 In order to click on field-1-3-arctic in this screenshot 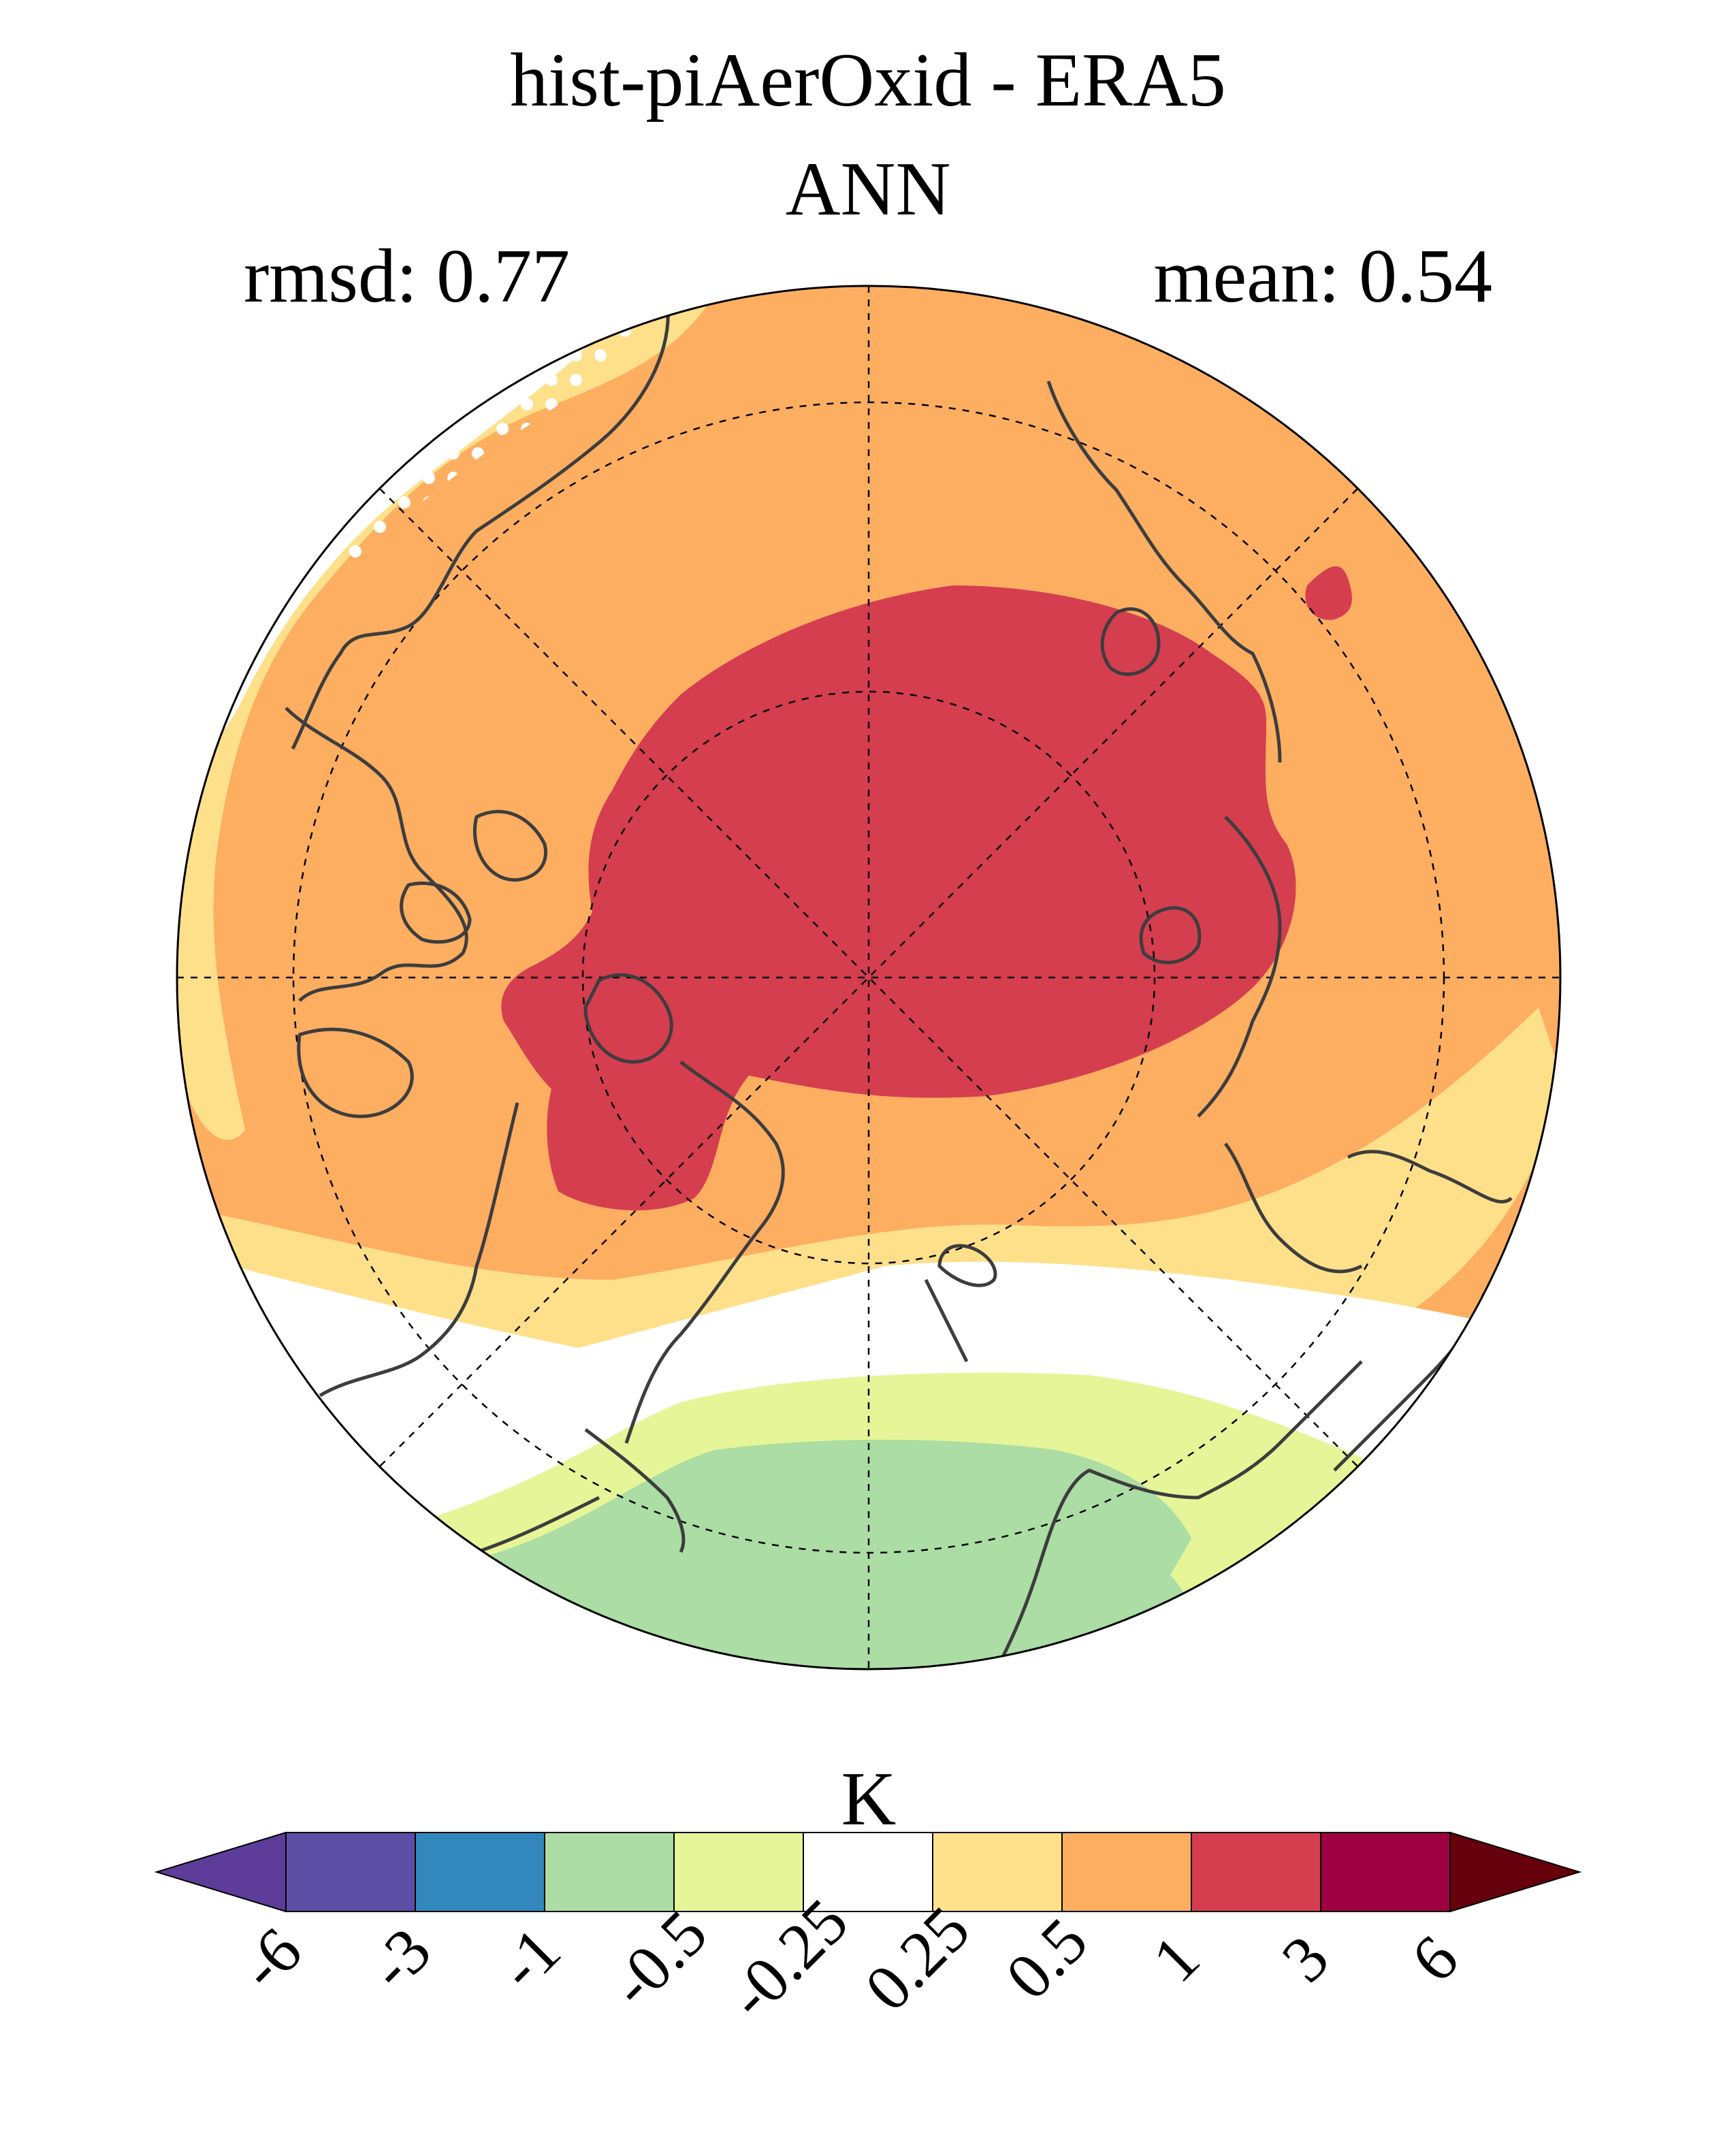, I will do `click(898, 898)`.